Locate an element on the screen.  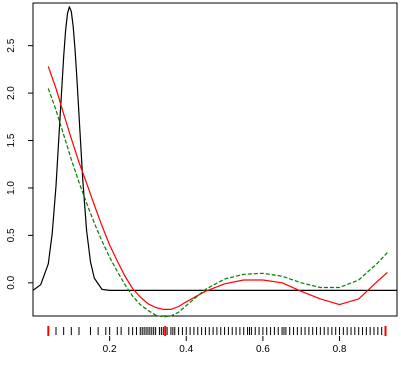
y-tick-label: 1.0 is located at coordinates (11, 188).